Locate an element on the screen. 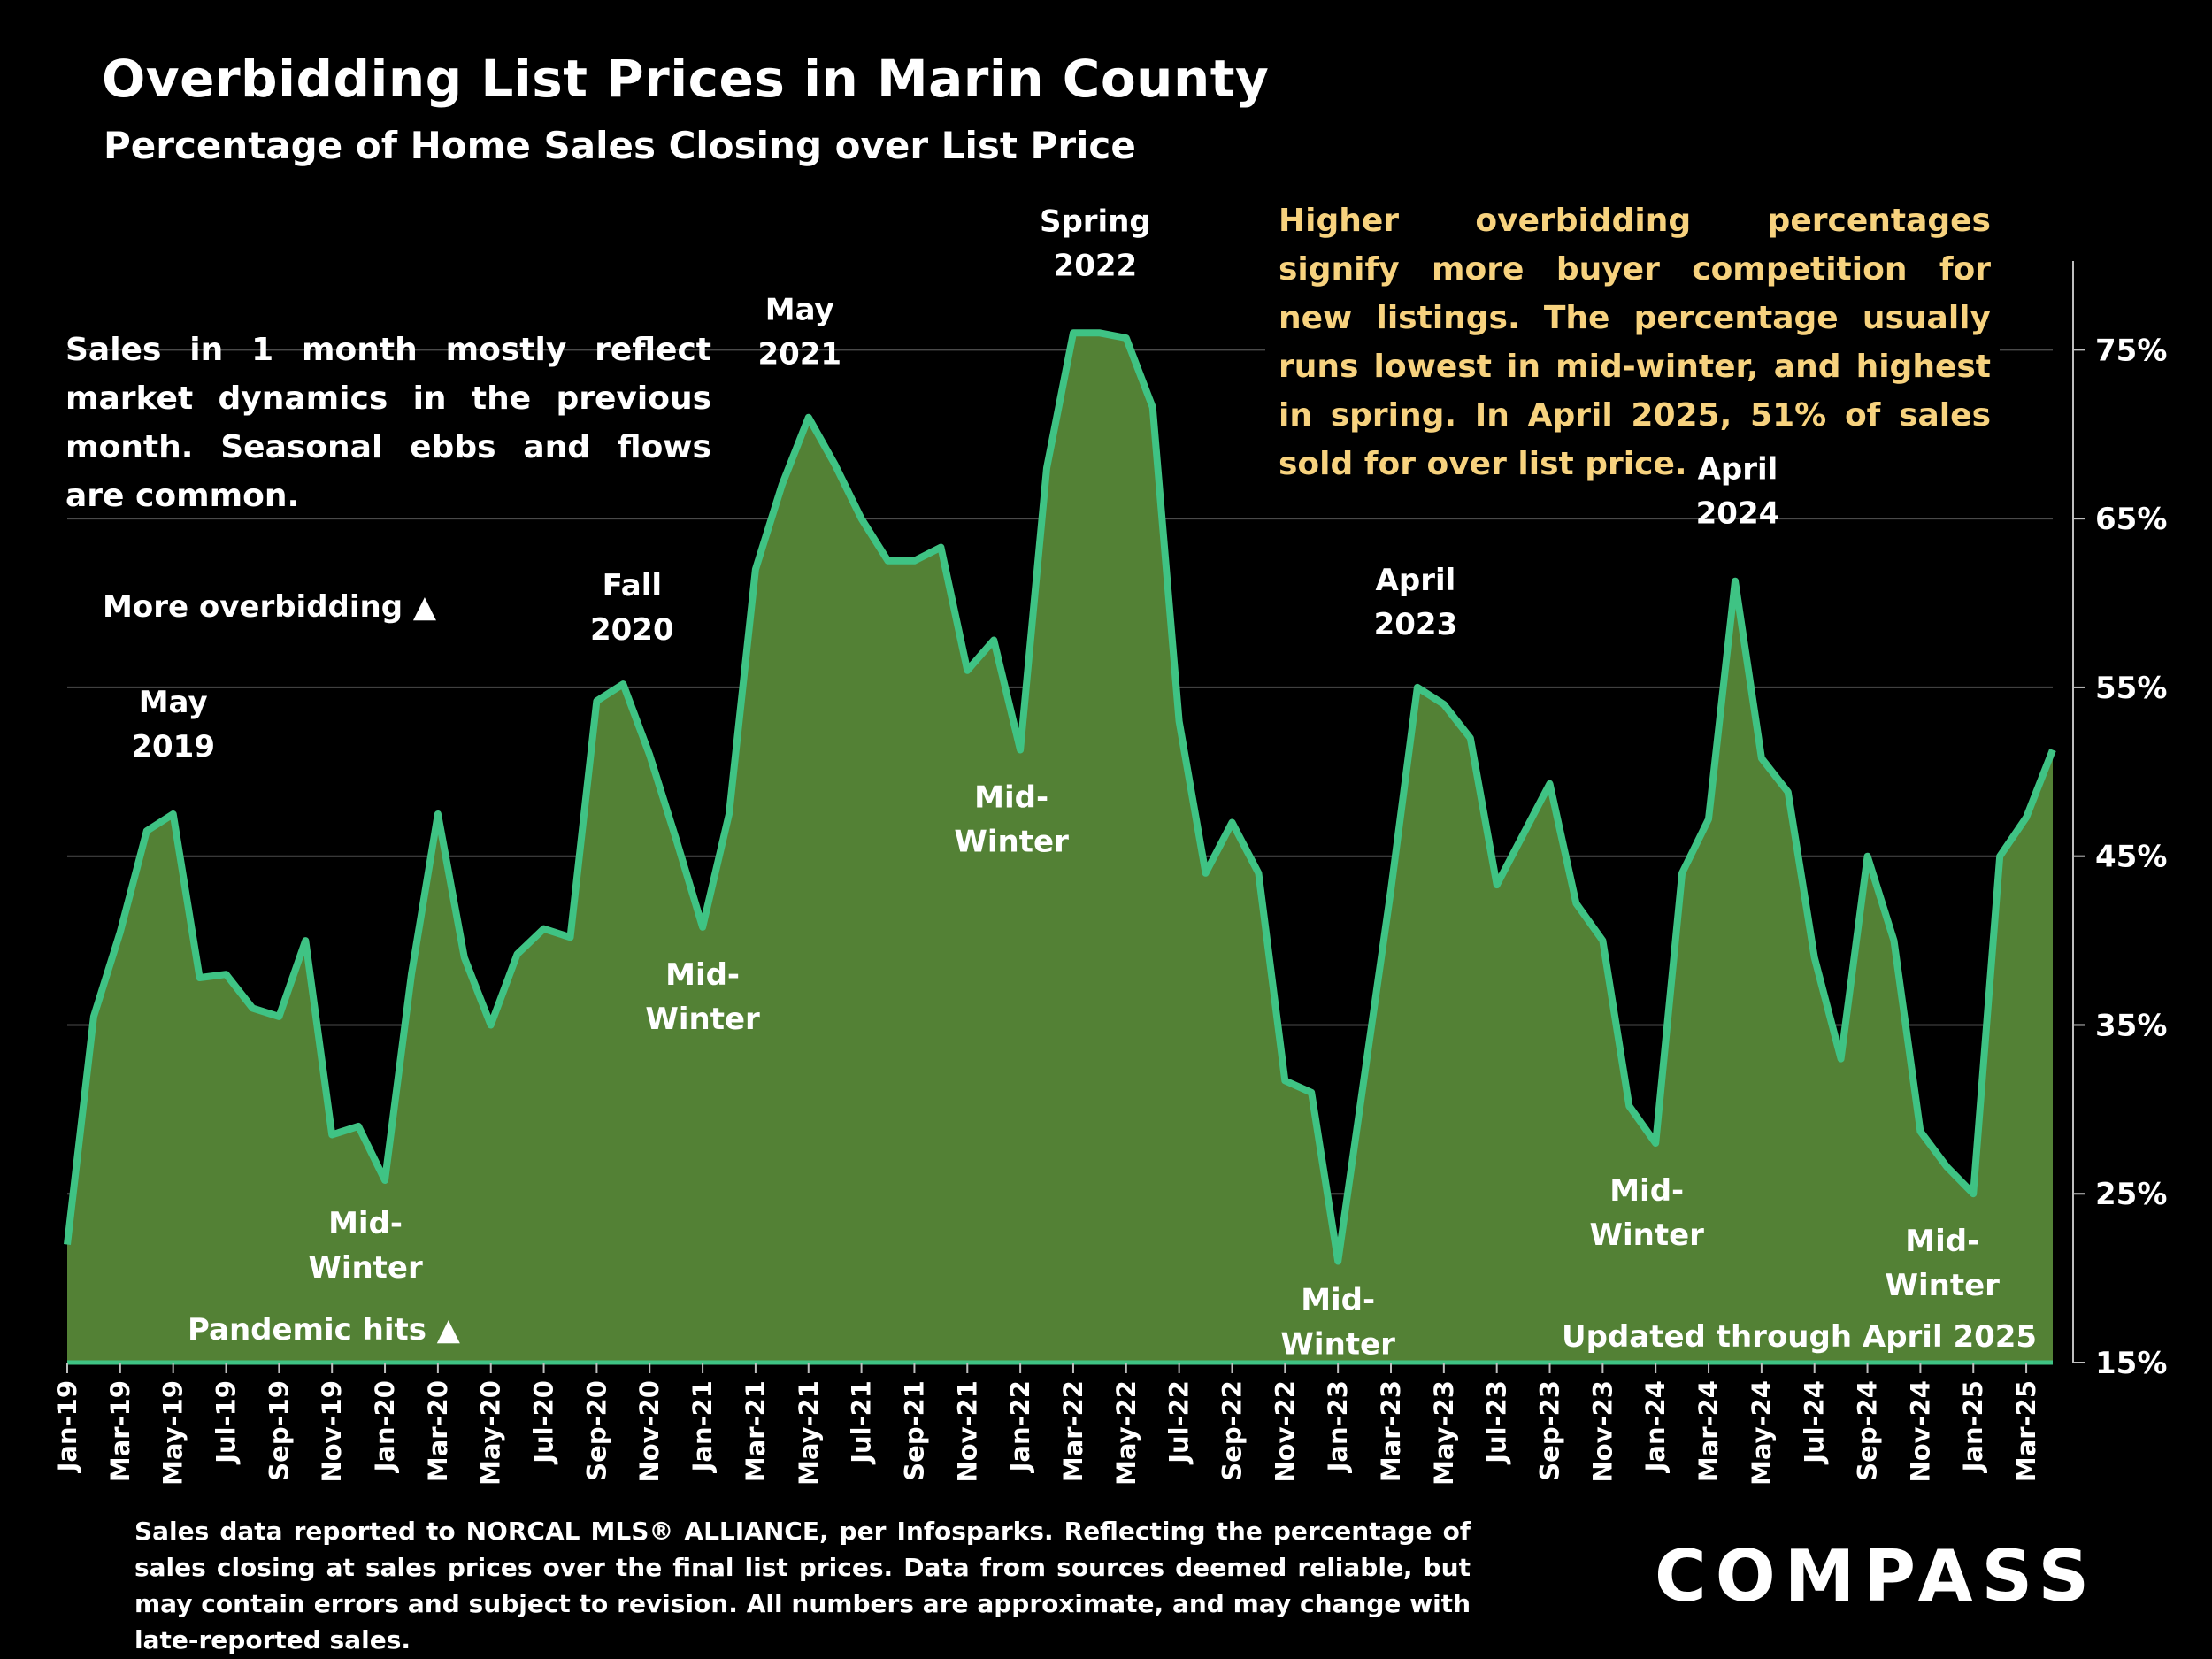 This screenshot has height=1659, width=2212. x-tick-label: Sep-21 is located at coordinates (914, 1431).